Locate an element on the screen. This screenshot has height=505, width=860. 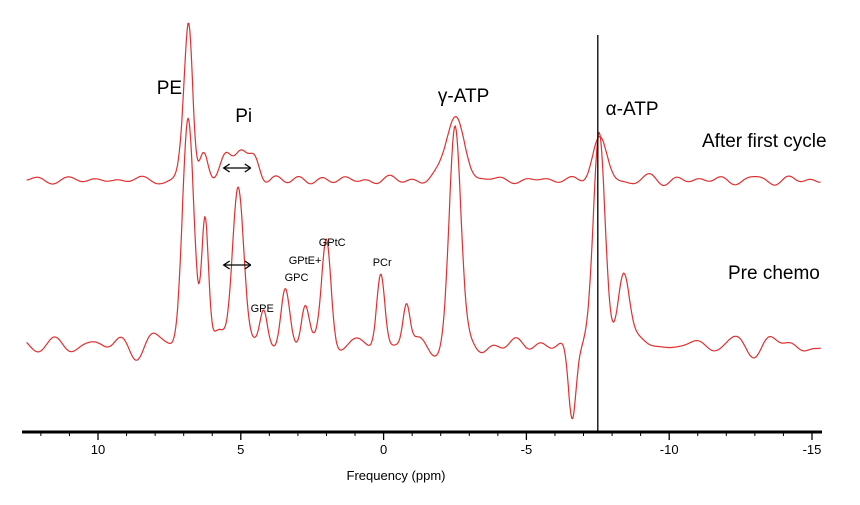
tick-label: 10 is located at coordinates (98, 449).